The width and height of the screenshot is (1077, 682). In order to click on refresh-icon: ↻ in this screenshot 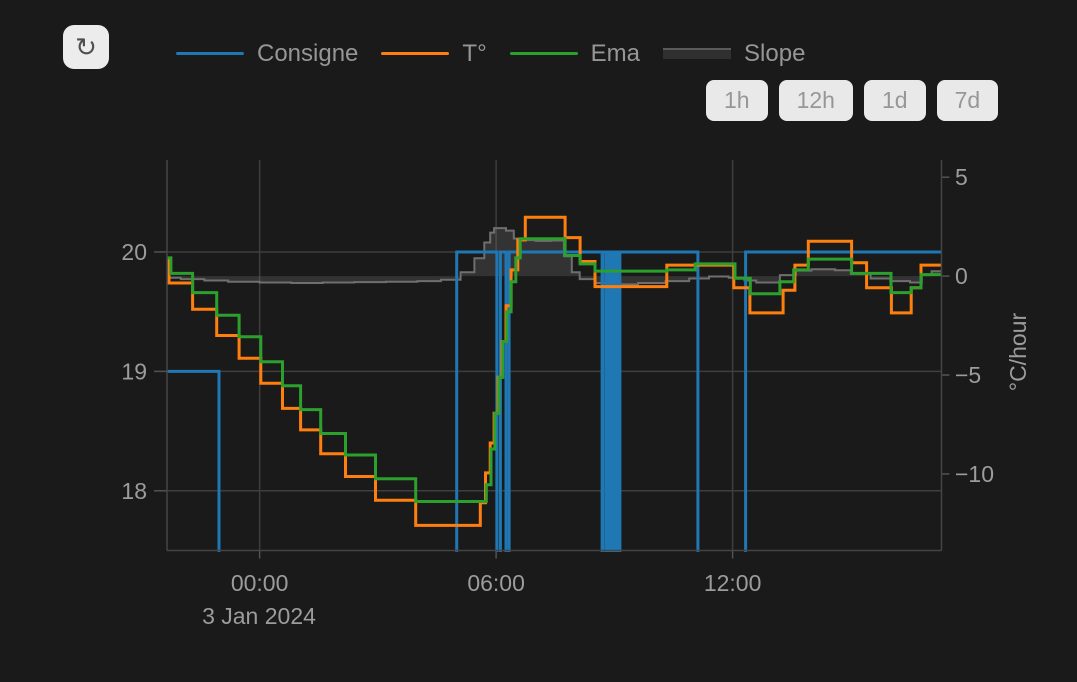, I will do `click(86, 47)`.